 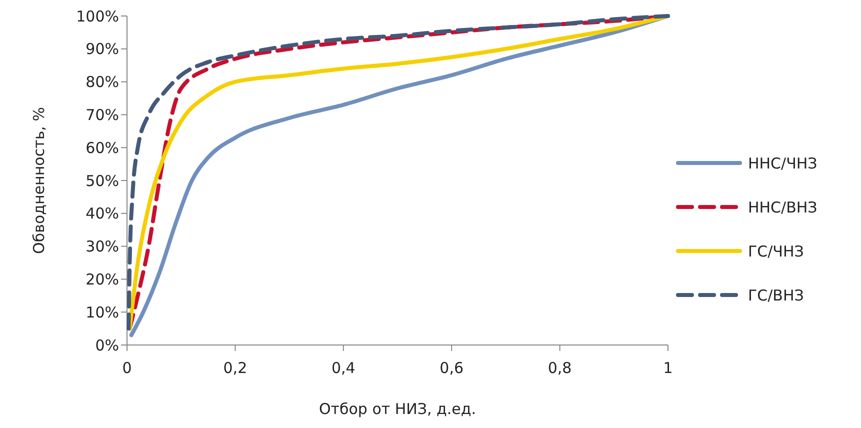 I want to click on y-tick-label: 70%, so click(x=102, y=115).